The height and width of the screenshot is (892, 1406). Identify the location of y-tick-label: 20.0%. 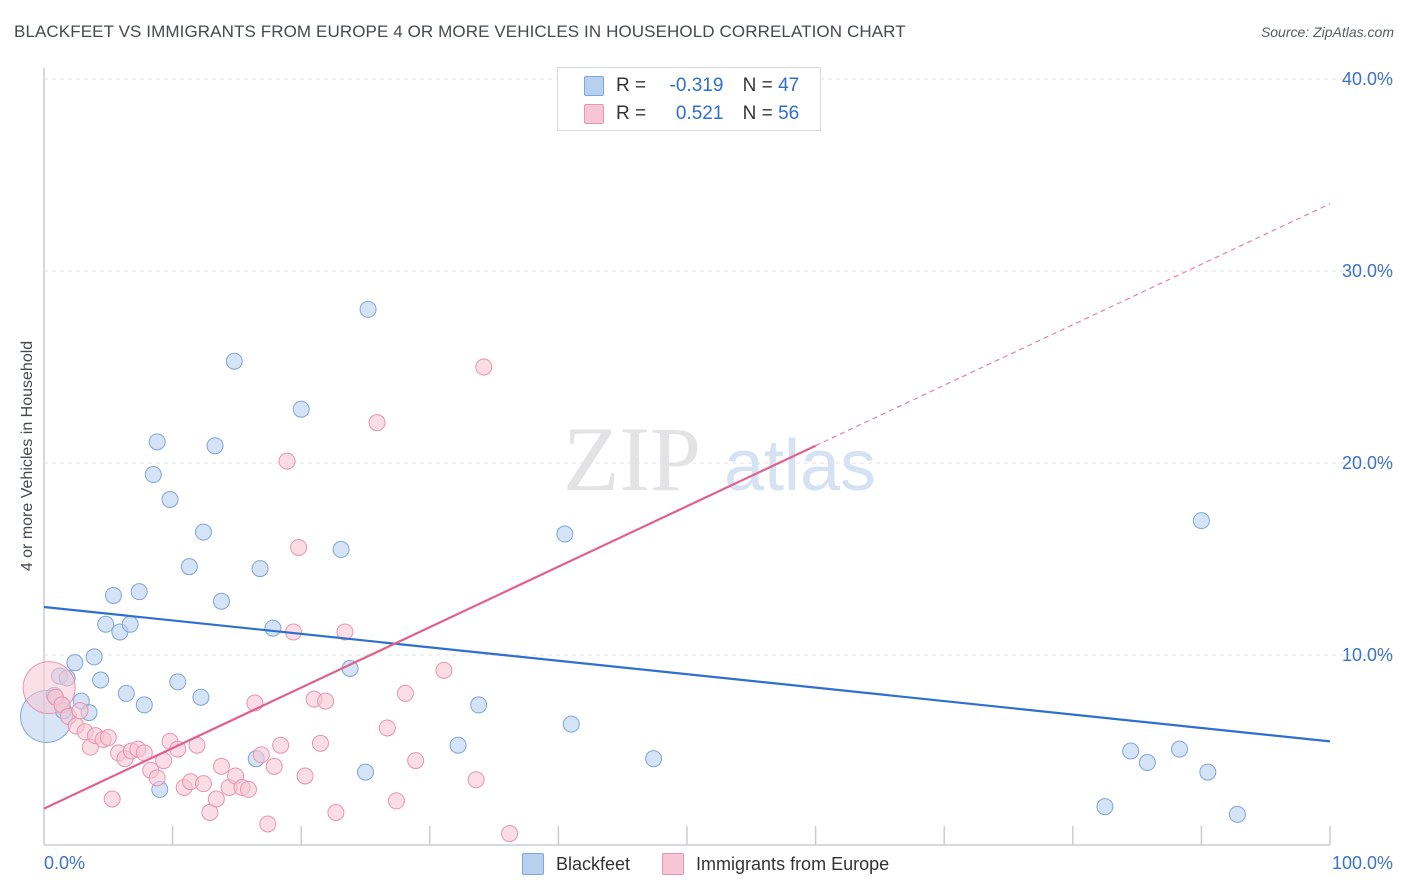
(1367, 463).